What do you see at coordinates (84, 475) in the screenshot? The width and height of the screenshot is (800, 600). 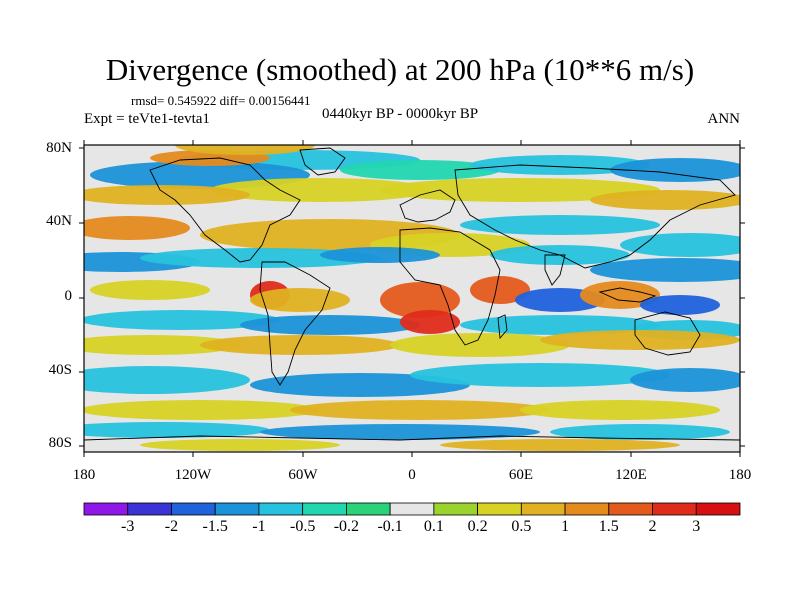 I see `lon-label-180w: 180` at bounding box center [84, 475].